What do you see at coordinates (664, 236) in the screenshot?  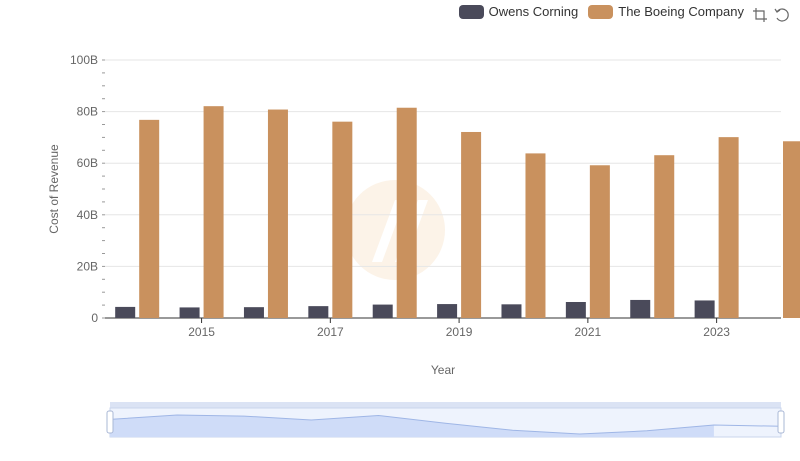 I see `bar-boeing-2022` at bounding box center [664, 236].